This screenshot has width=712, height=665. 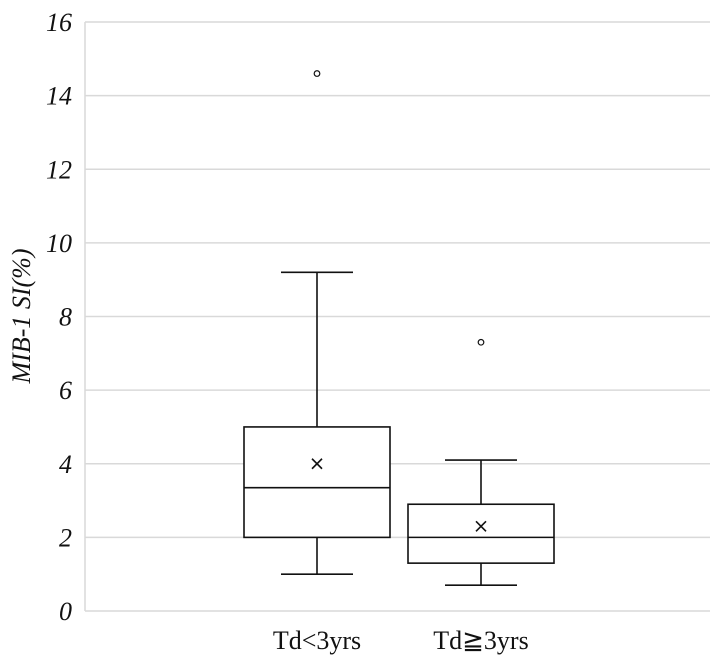 What do you see at coordinates (59, 243) in the screenshot?
I see `y-tick-label-10: 10` at bounding box center [59, 243].